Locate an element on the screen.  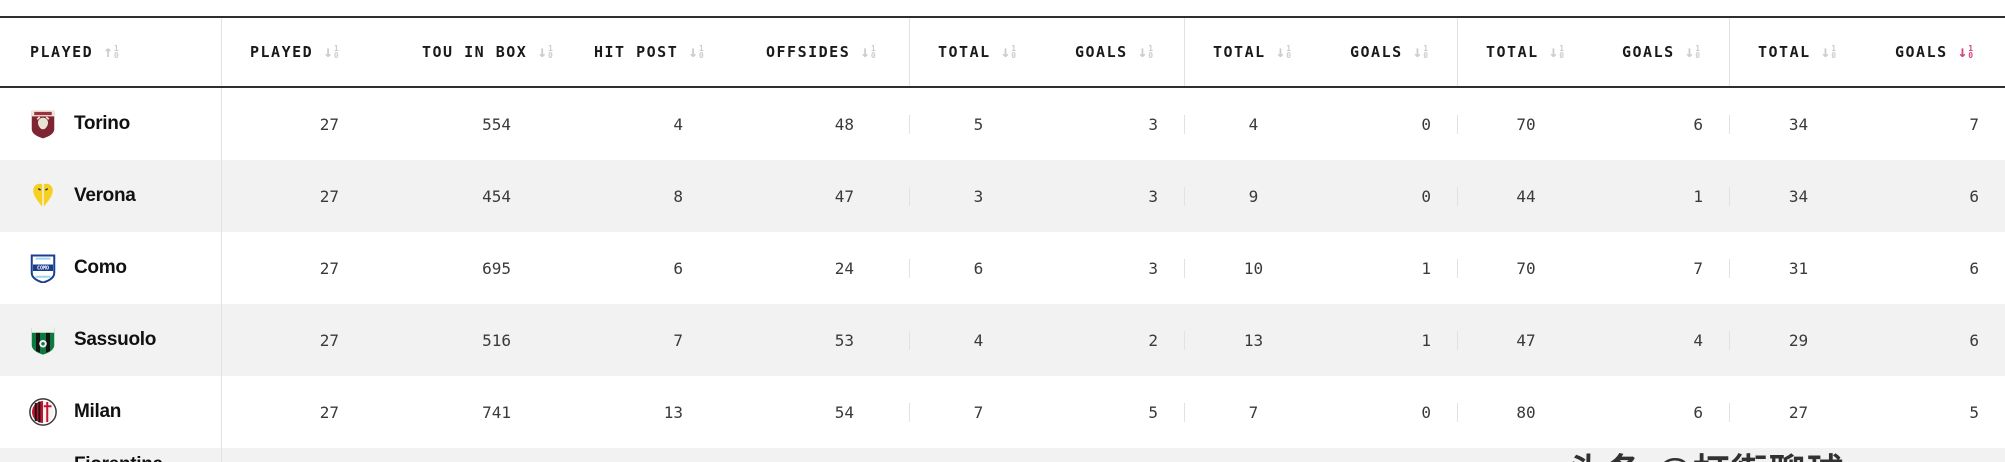
column-header-total-2: TOTAL ↓ 1 0 is located at coordinates (1253, 52).